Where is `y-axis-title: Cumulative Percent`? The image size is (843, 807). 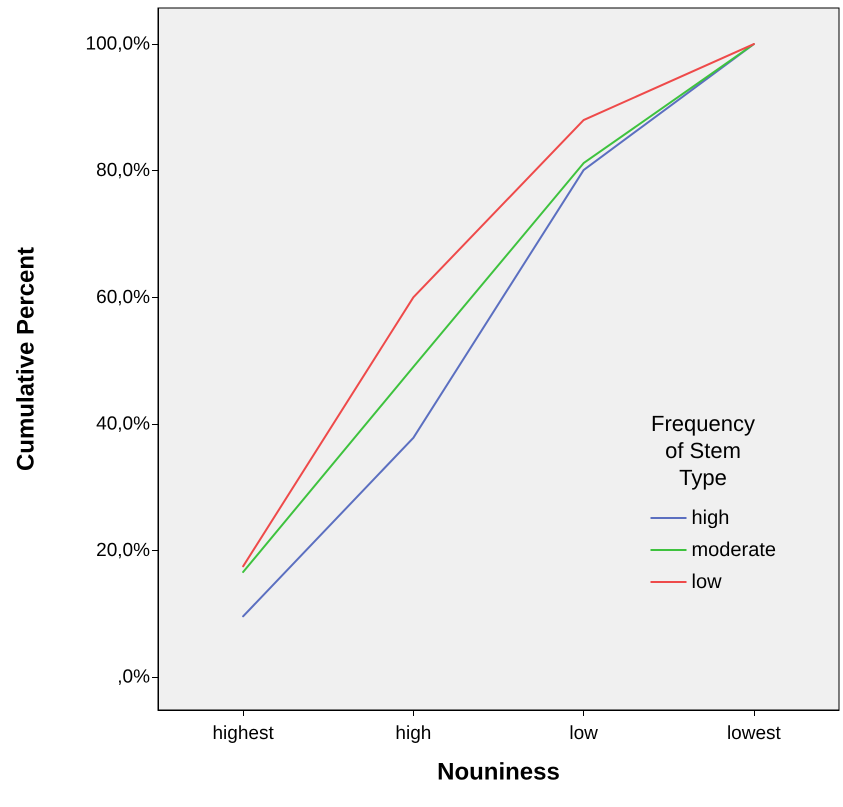 y-axis-title: Cumulative Percent is located at coordinates (26, 359).